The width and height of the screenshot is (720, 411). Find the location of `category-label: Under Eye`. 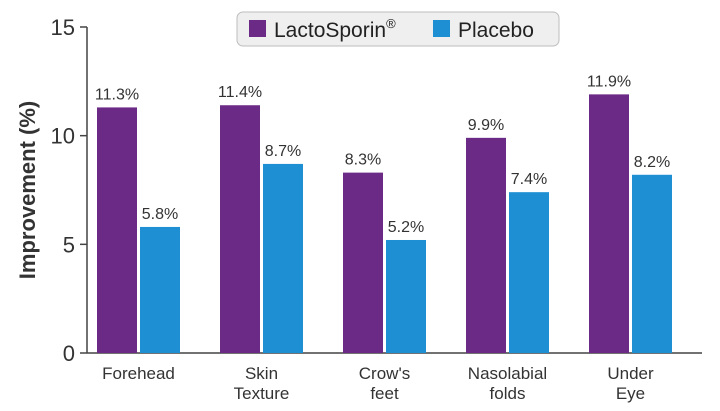

category-label: Under Eye is located at coordinates (630, 383).